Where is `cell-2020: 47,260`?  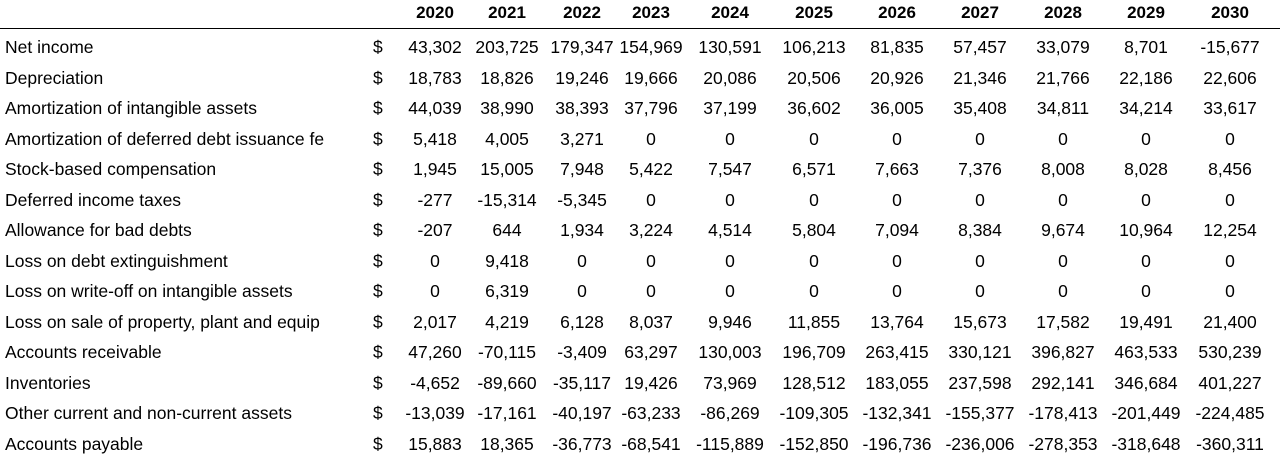
cell-2020: 47,260 is located at coordinates (435, 352).